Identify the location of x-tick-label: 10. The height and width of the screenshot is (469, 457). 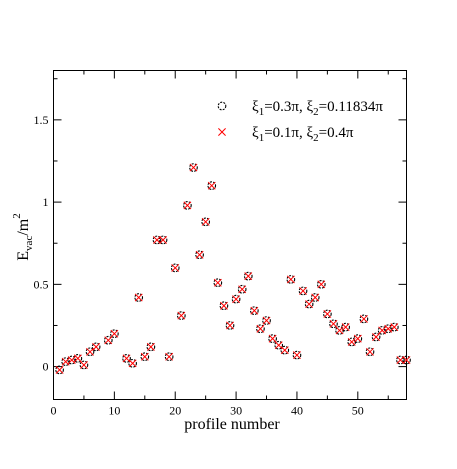
(114, 411).